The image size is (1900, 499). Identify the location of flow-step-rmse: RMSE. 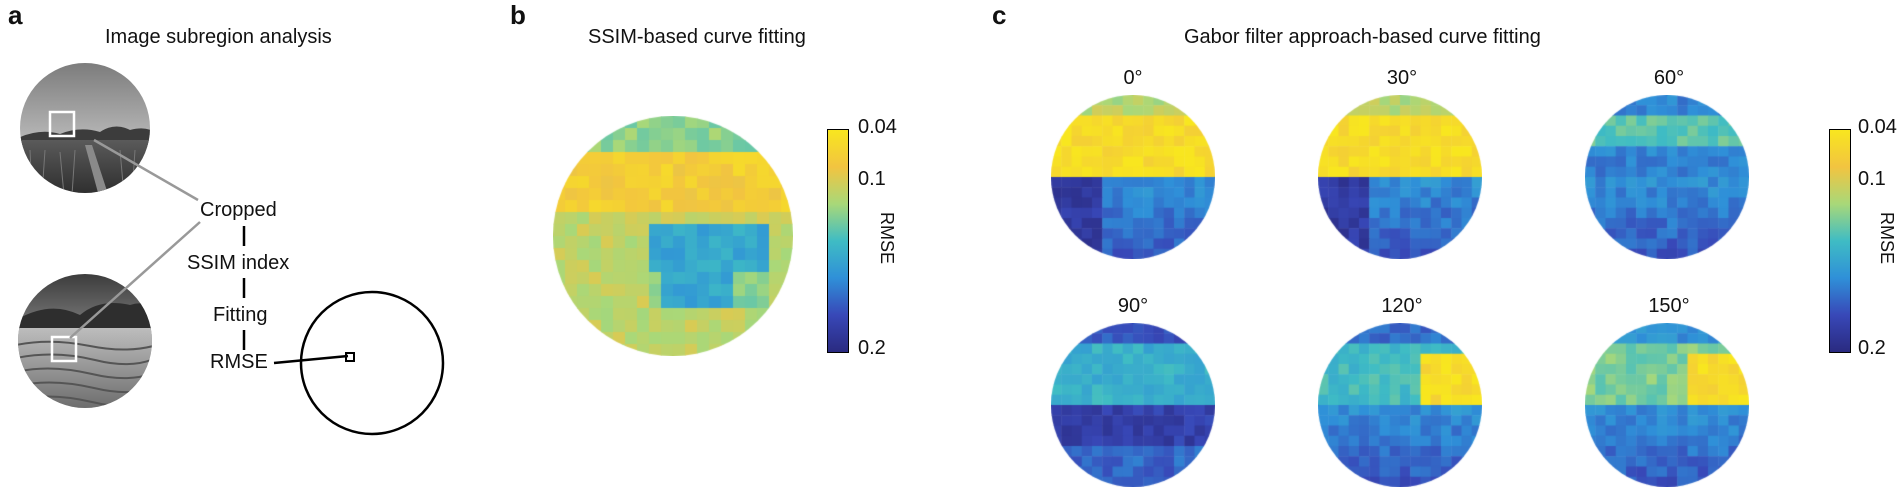
(239, 362).